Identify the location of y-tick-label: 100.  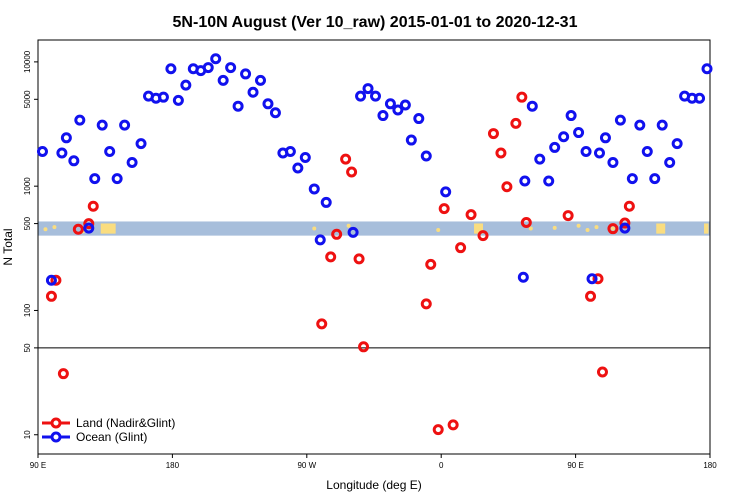
(27, 310).